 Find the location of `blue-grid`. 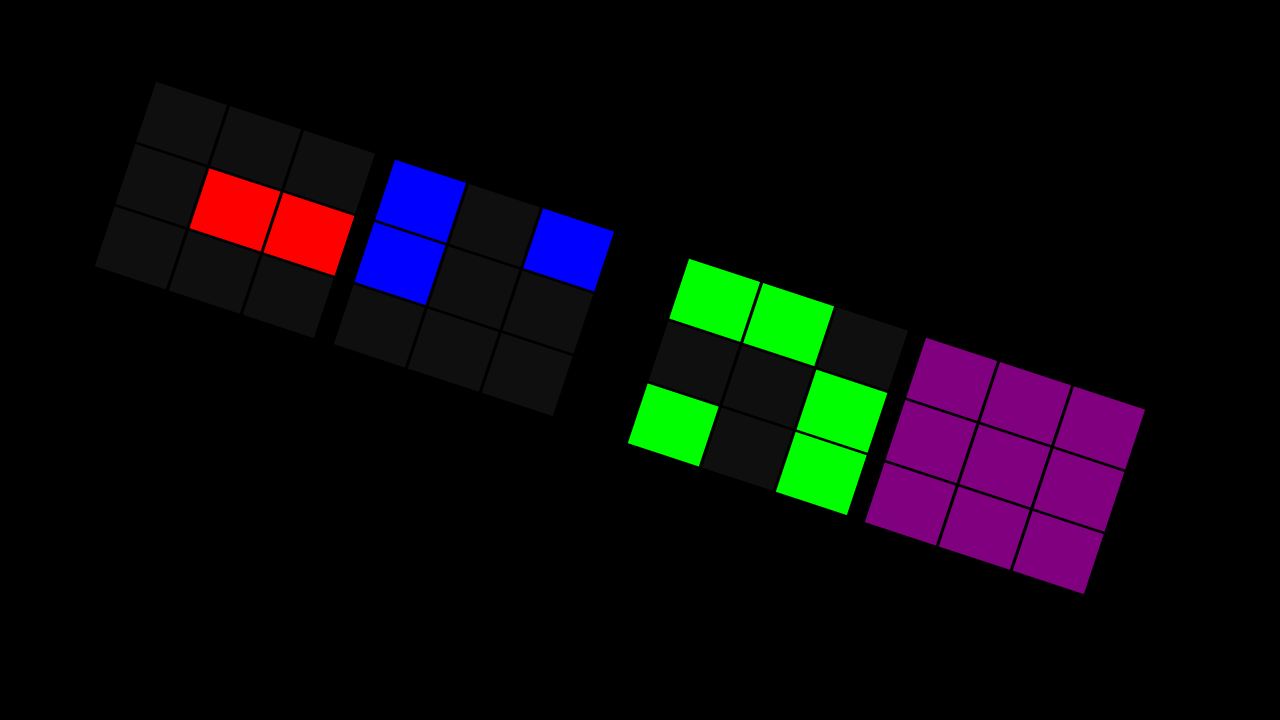

blue-grid is located at coordinates (474, 288).